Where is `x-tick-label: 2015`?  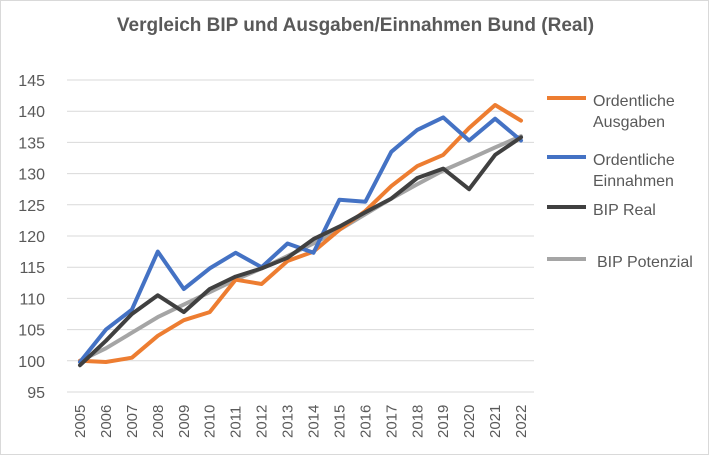
x-tick-label: 2015 is located at coordinates (339, 421).